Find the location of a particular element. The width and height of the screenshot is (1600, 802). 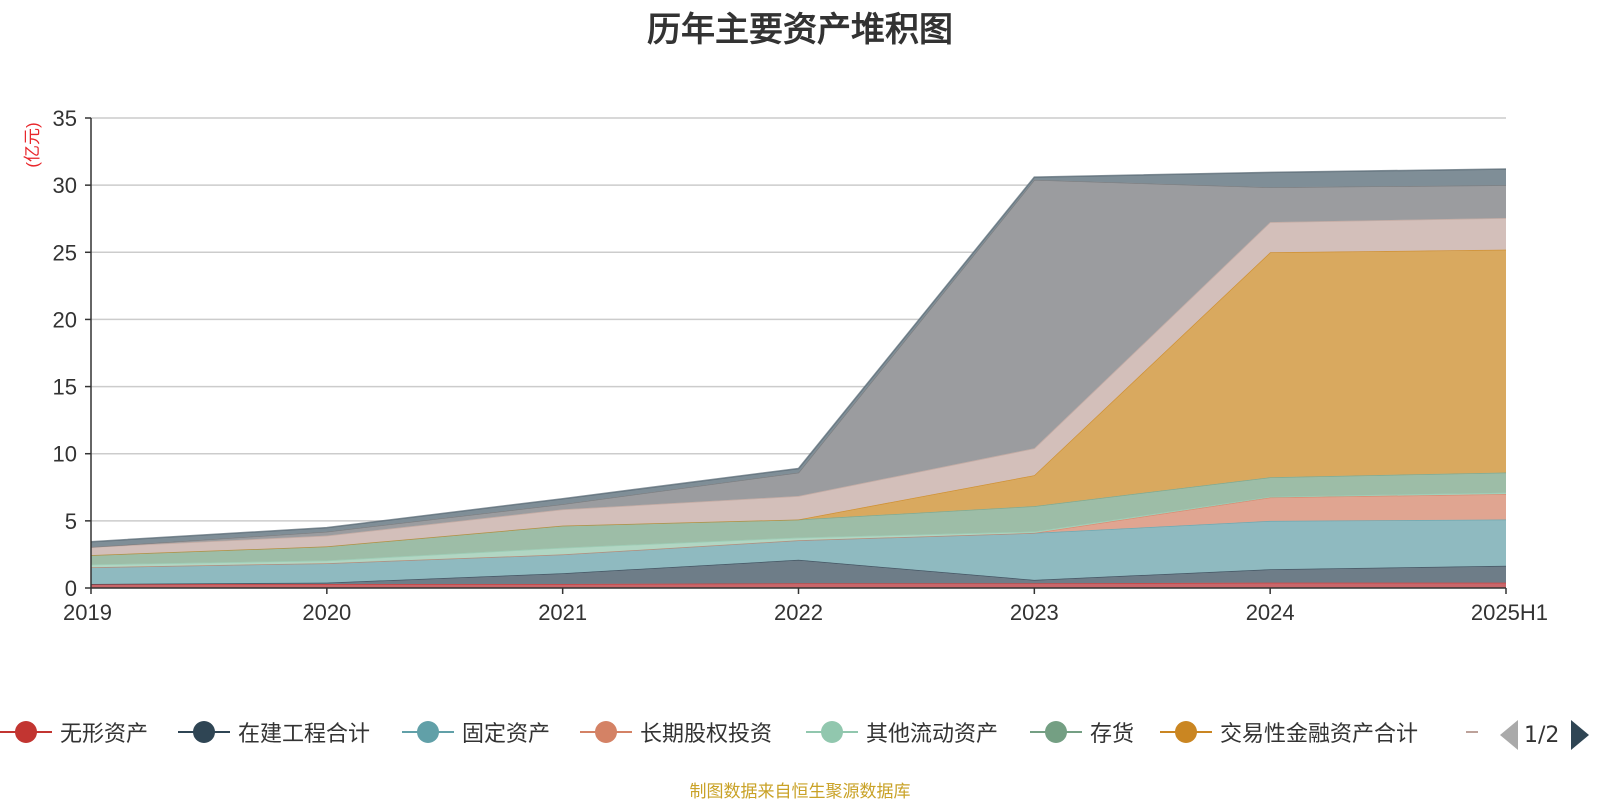

chart-title: 历年主要资产堆积图 is located at coordinates (800, 30).